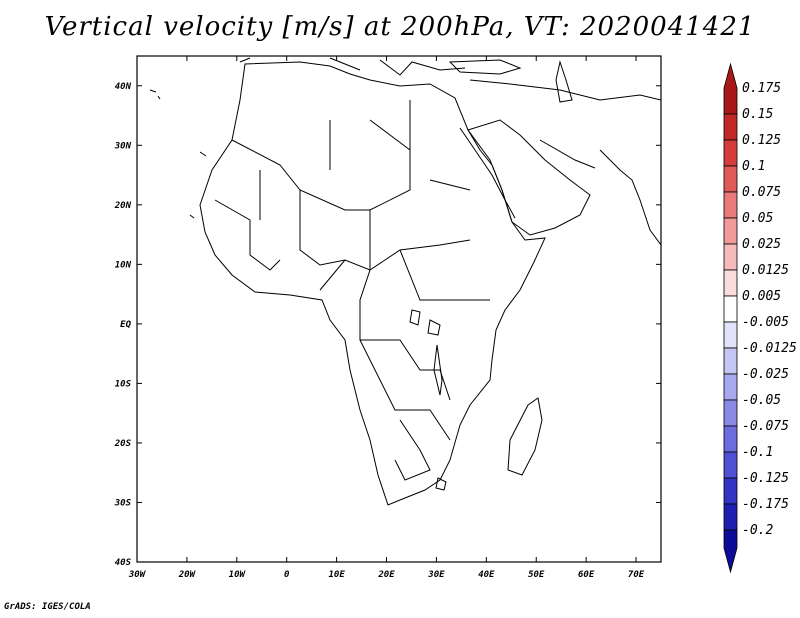 This screenshot has width=800, height=618. I want to click on lat-label: 20S, so click(123, 444).